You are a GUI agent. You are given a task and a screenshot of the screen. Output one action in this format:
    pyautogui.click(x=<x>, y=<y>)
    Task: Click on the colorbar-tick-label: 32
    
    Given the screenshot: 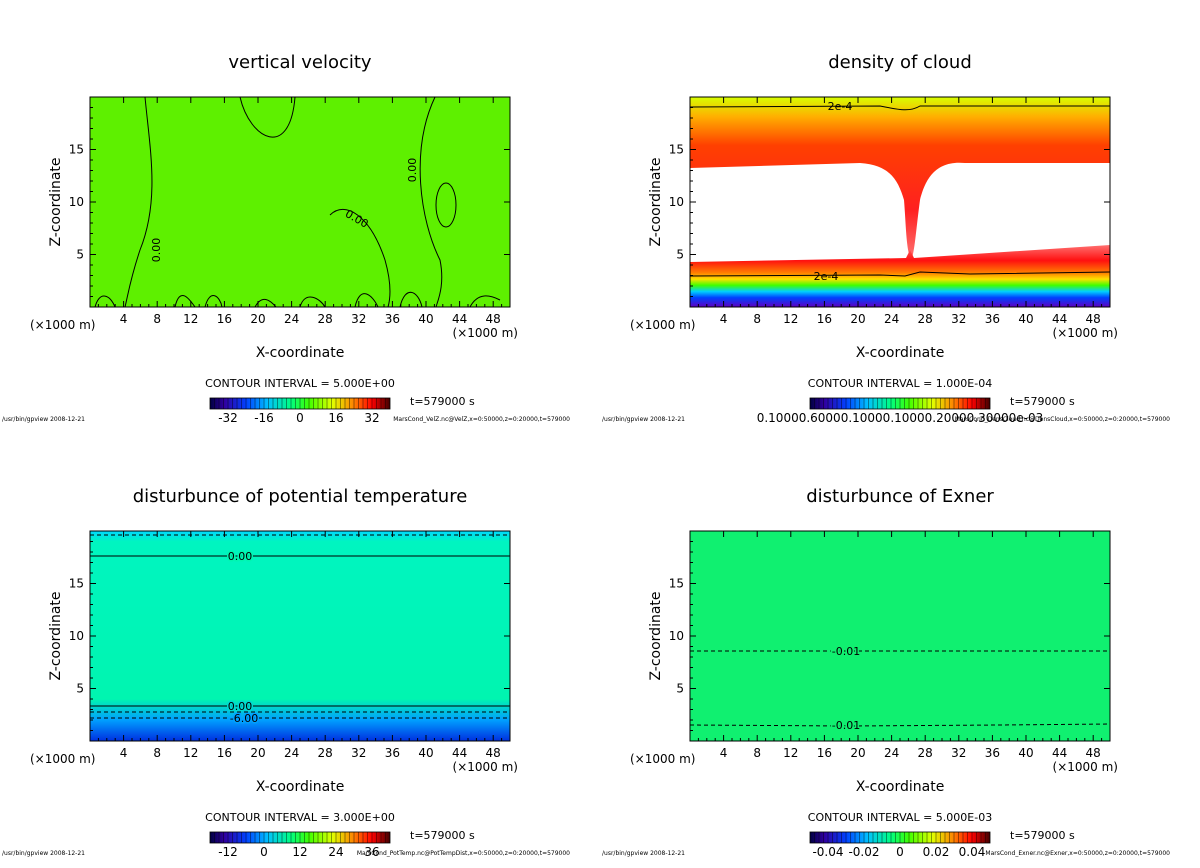 What is the action you would take?
    pyautogui.click(x=371, y=418)
    